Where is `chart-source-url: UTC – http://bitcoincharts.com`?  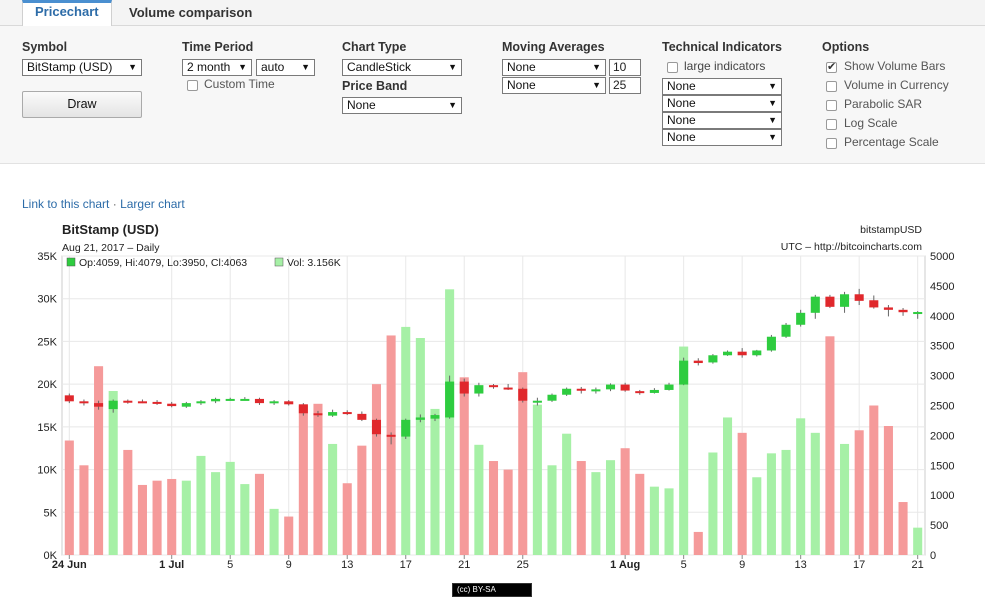 chart-source-url: UTC – http://bitcoincharts.com is located at coordinates (851, 247).